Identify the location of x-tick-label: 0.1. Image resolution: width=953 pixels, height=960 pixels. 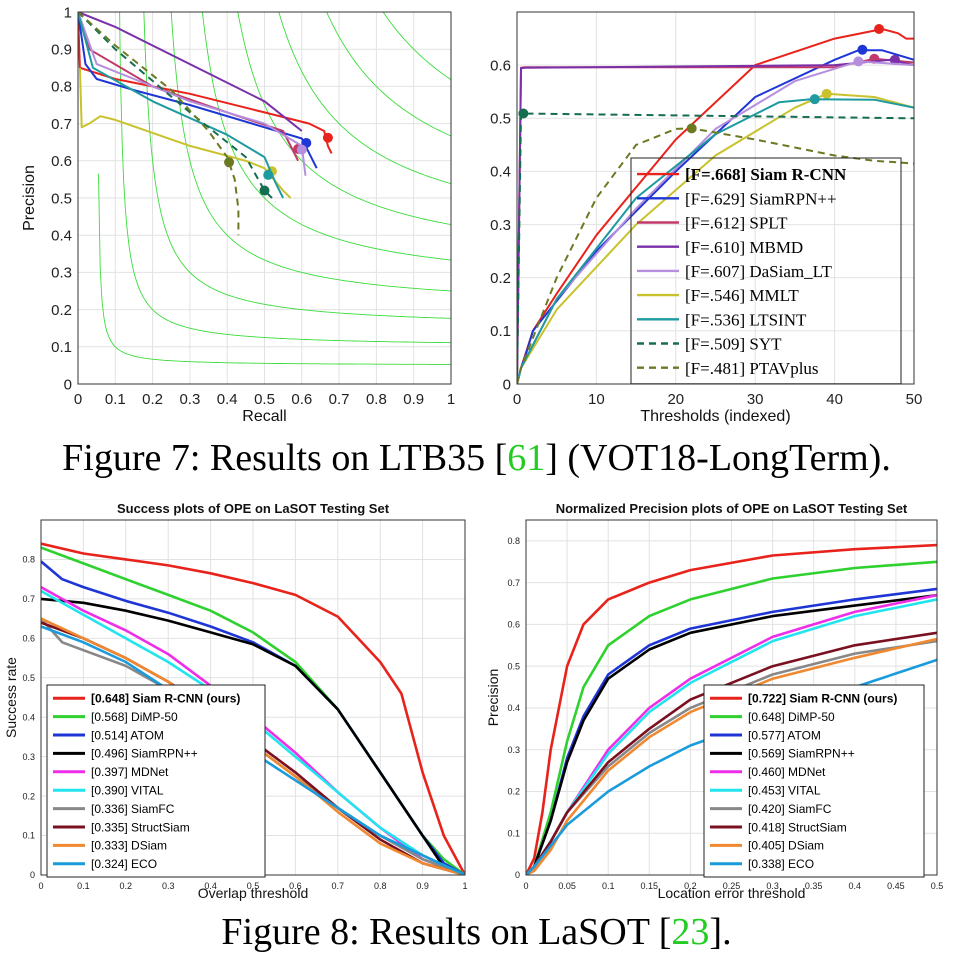
(83, 886).